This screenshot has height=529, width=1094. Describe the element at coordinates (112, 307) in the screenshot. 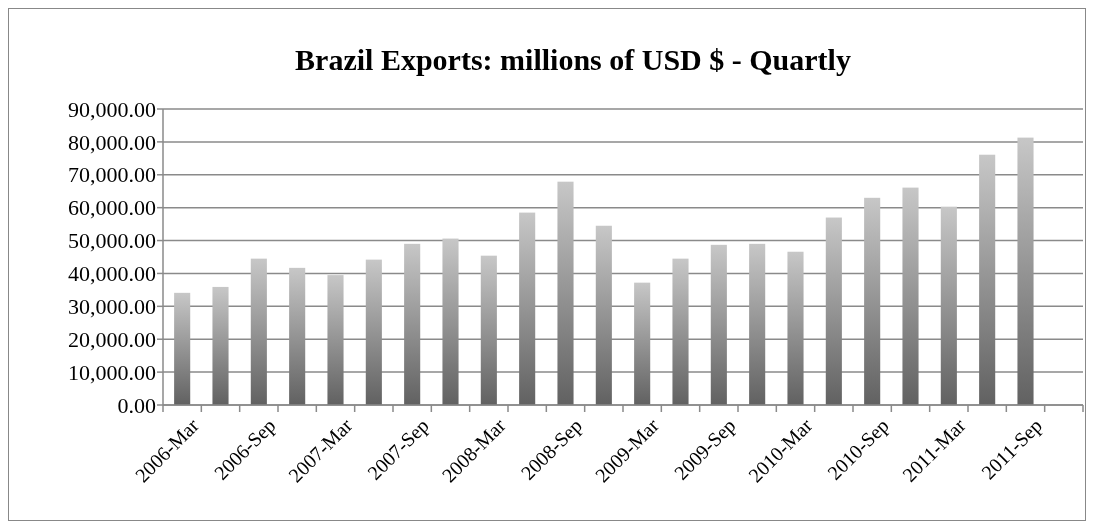

I see `y-tick-label: 30,000.00` at that location.